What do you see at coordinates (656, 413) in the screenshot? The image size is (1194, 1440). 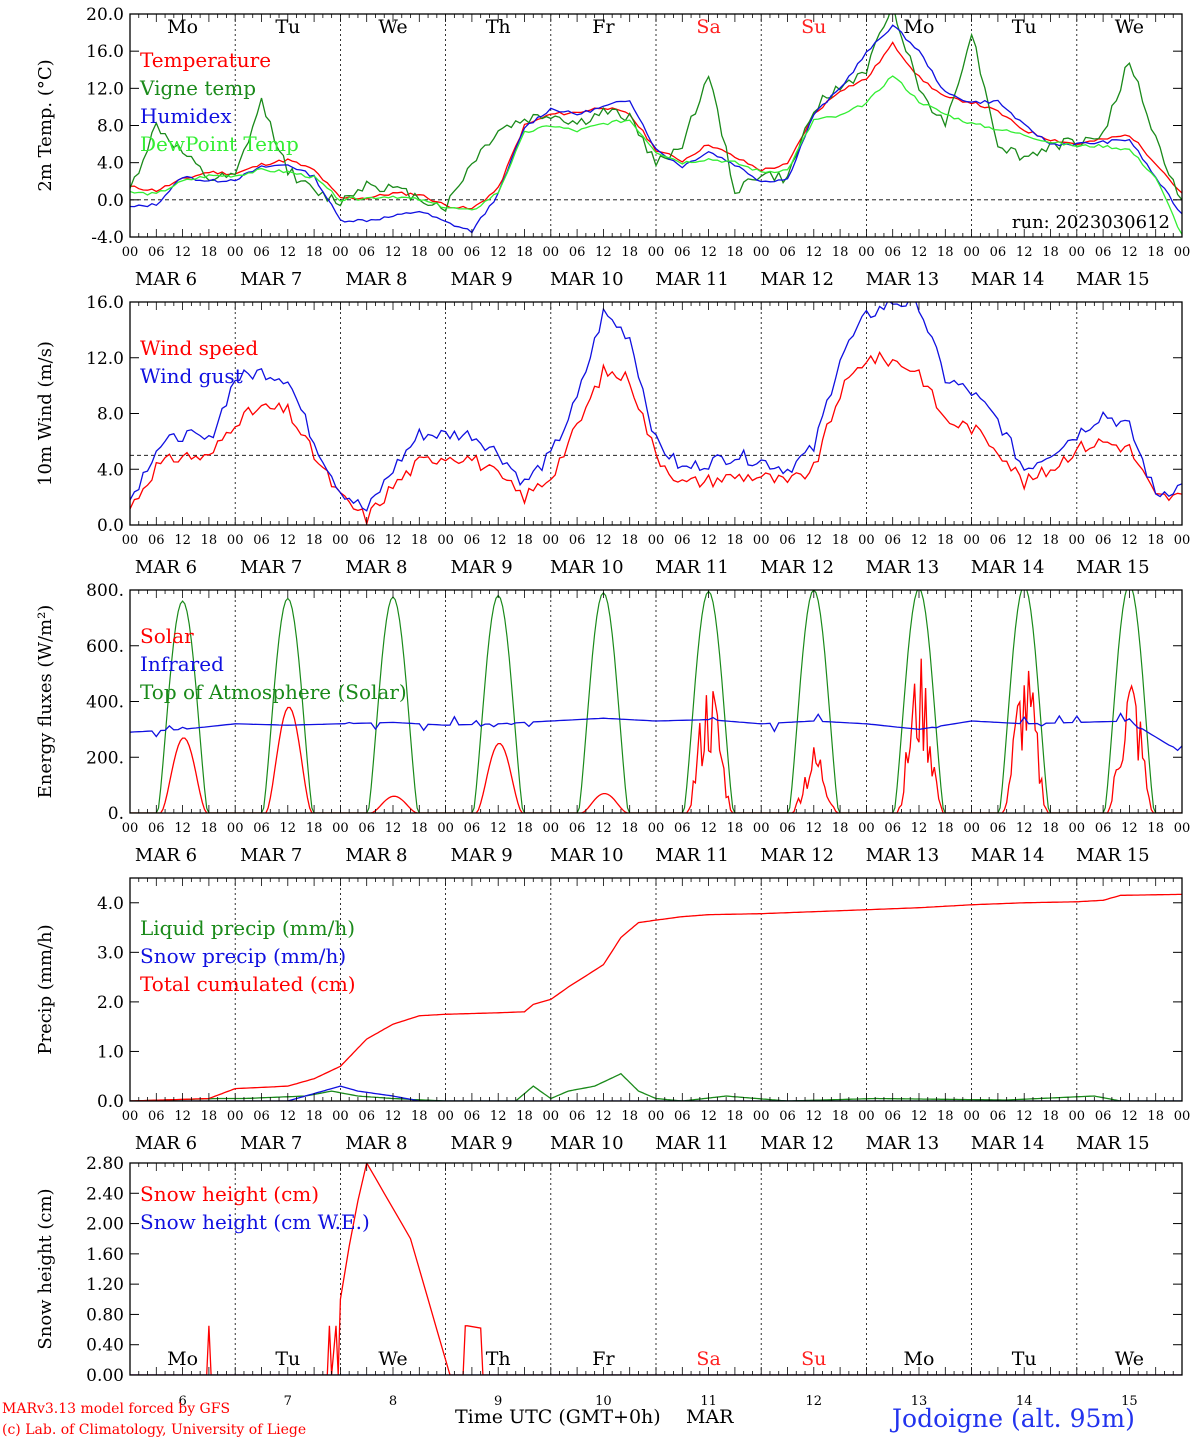 I see `panel-series` at bounding box center [656, 413].